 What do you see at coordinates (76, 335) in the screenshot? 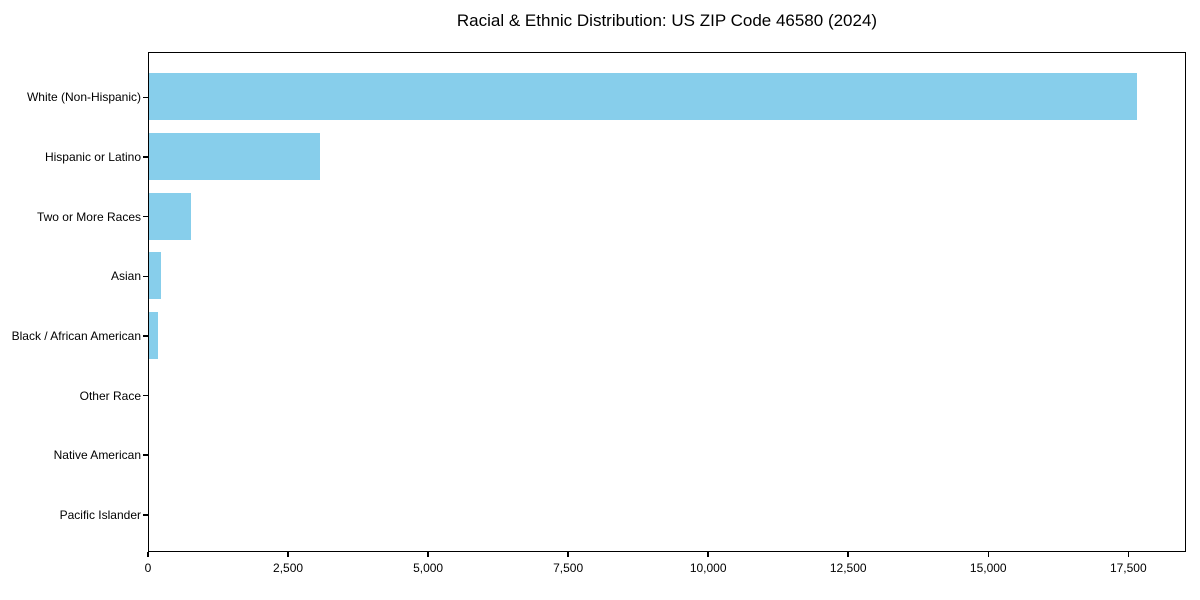
I see `y-tick-label: Black / African American` at bounding box center [76, 335].